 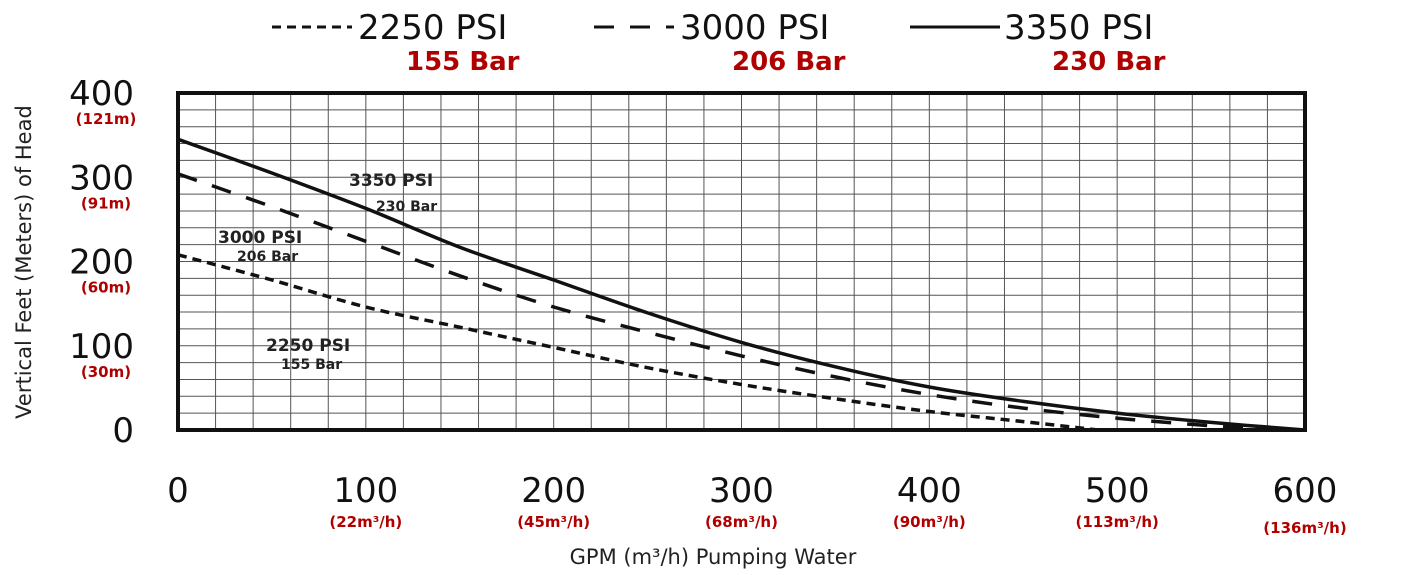 What do you see at coordinates (754, 28) in the screenshot?
I see `legend-label-3000: 3000 PSI` at bounding box center [754, 28].